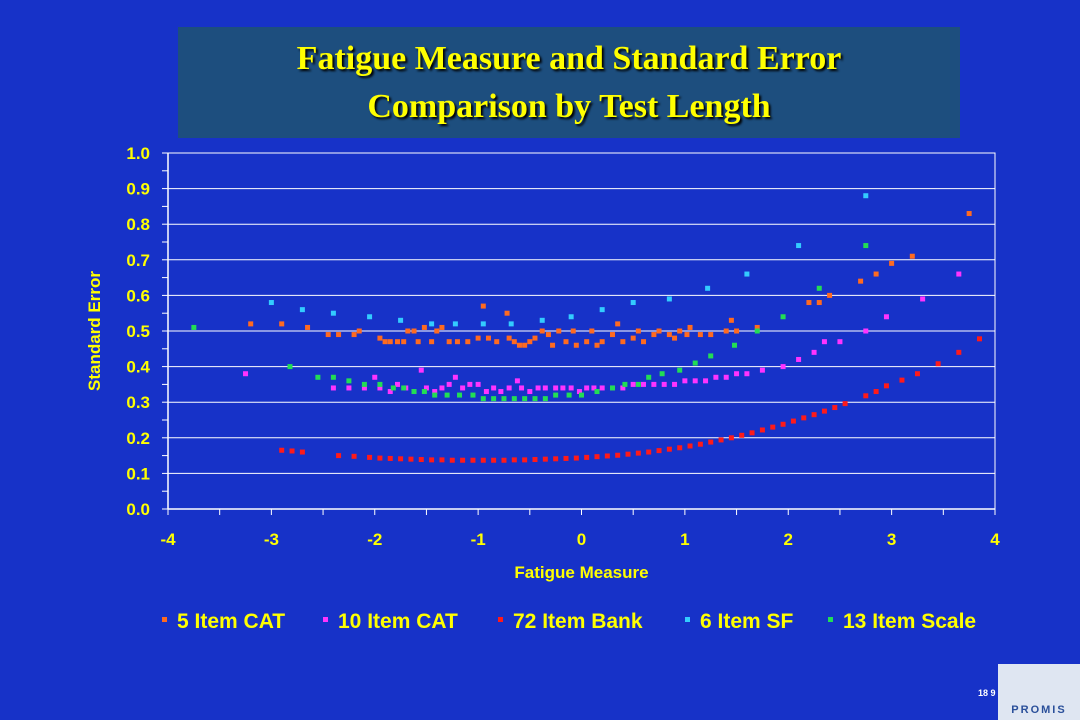  What do you see at coordinates (581, 539) in the screenshot?
I see `x-tick-label: 0` at bounding box center [581, 539].